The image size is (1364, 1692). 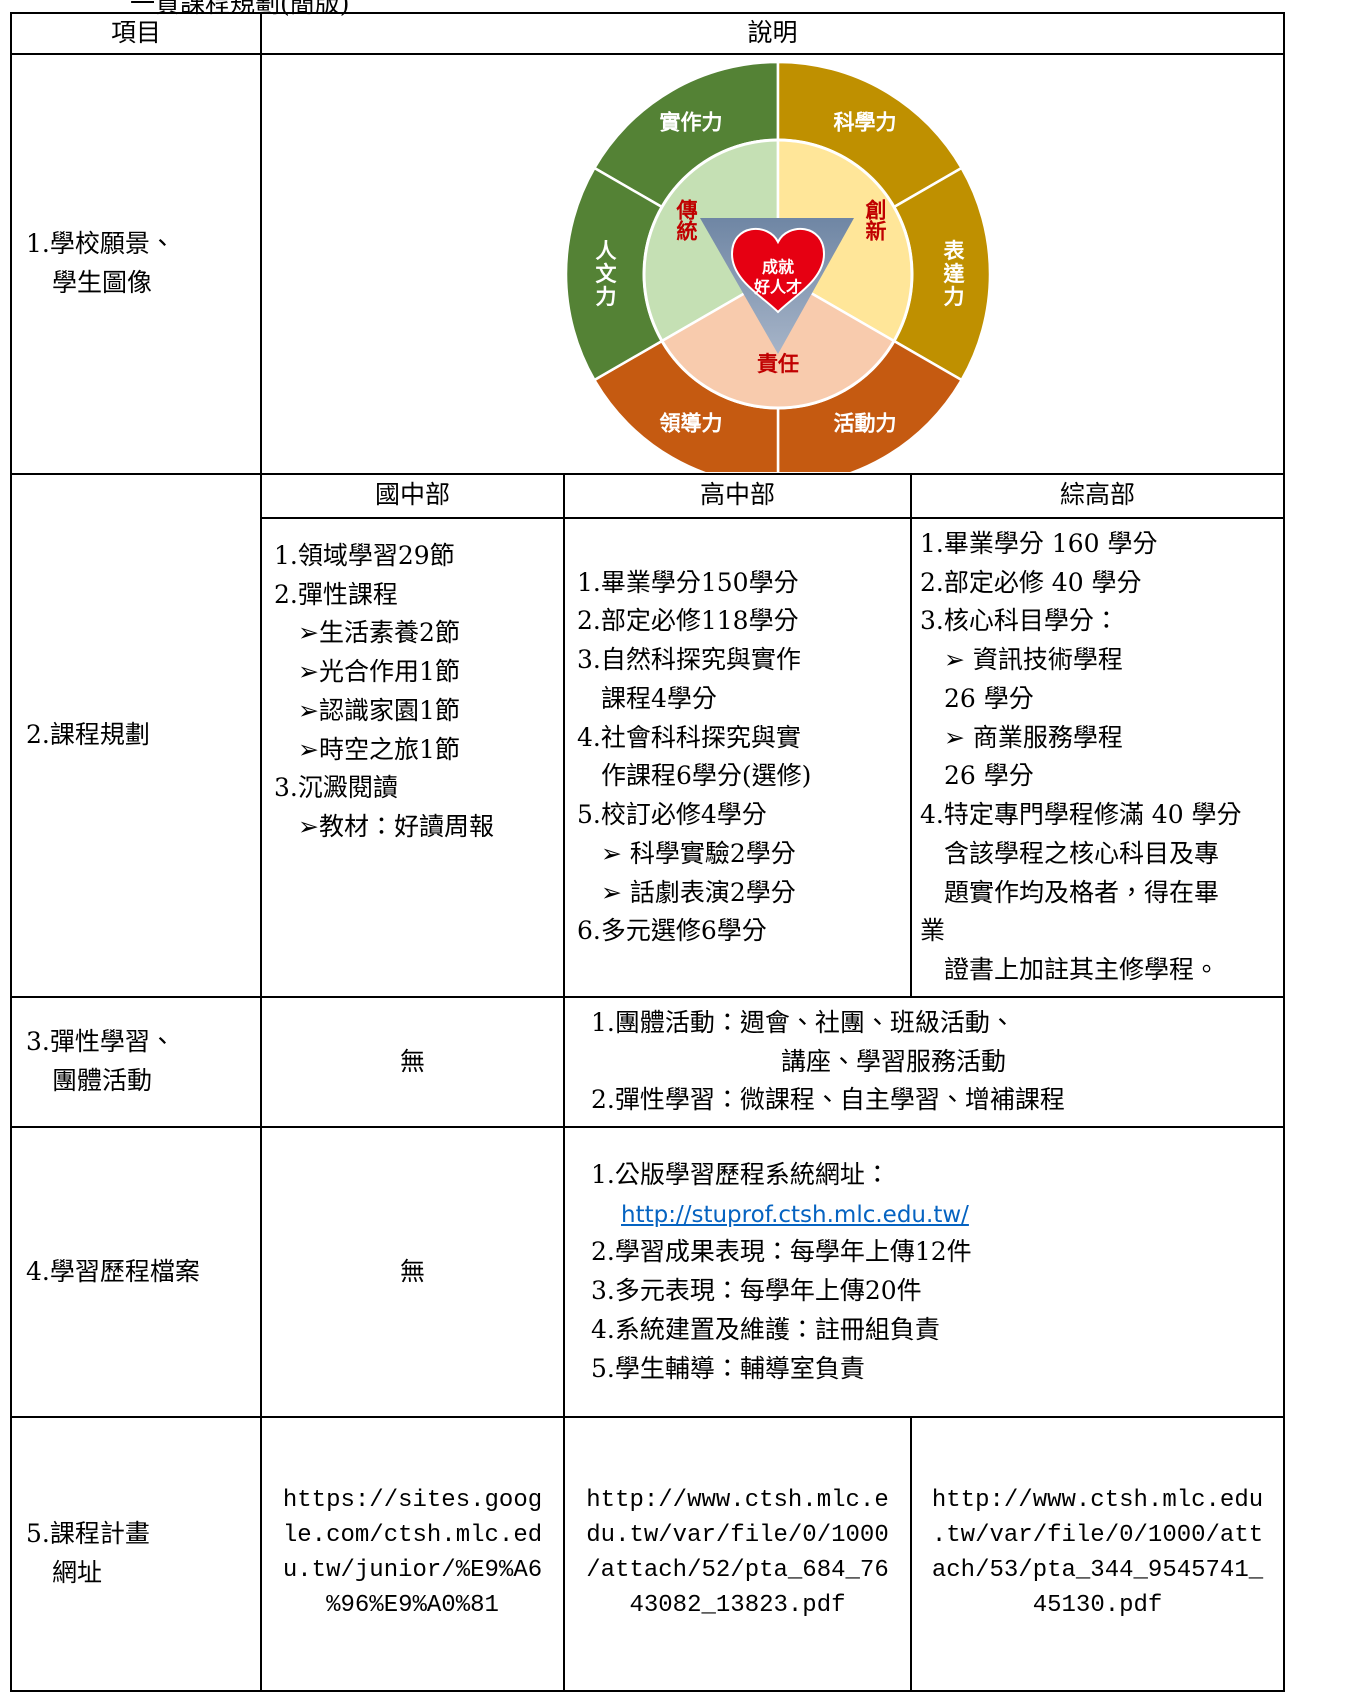 What do you see at coordinates (698, 853) in the screenshot?
I see `list-line: ➢ 科學實驗2學分` at bounding box center [698, 853].